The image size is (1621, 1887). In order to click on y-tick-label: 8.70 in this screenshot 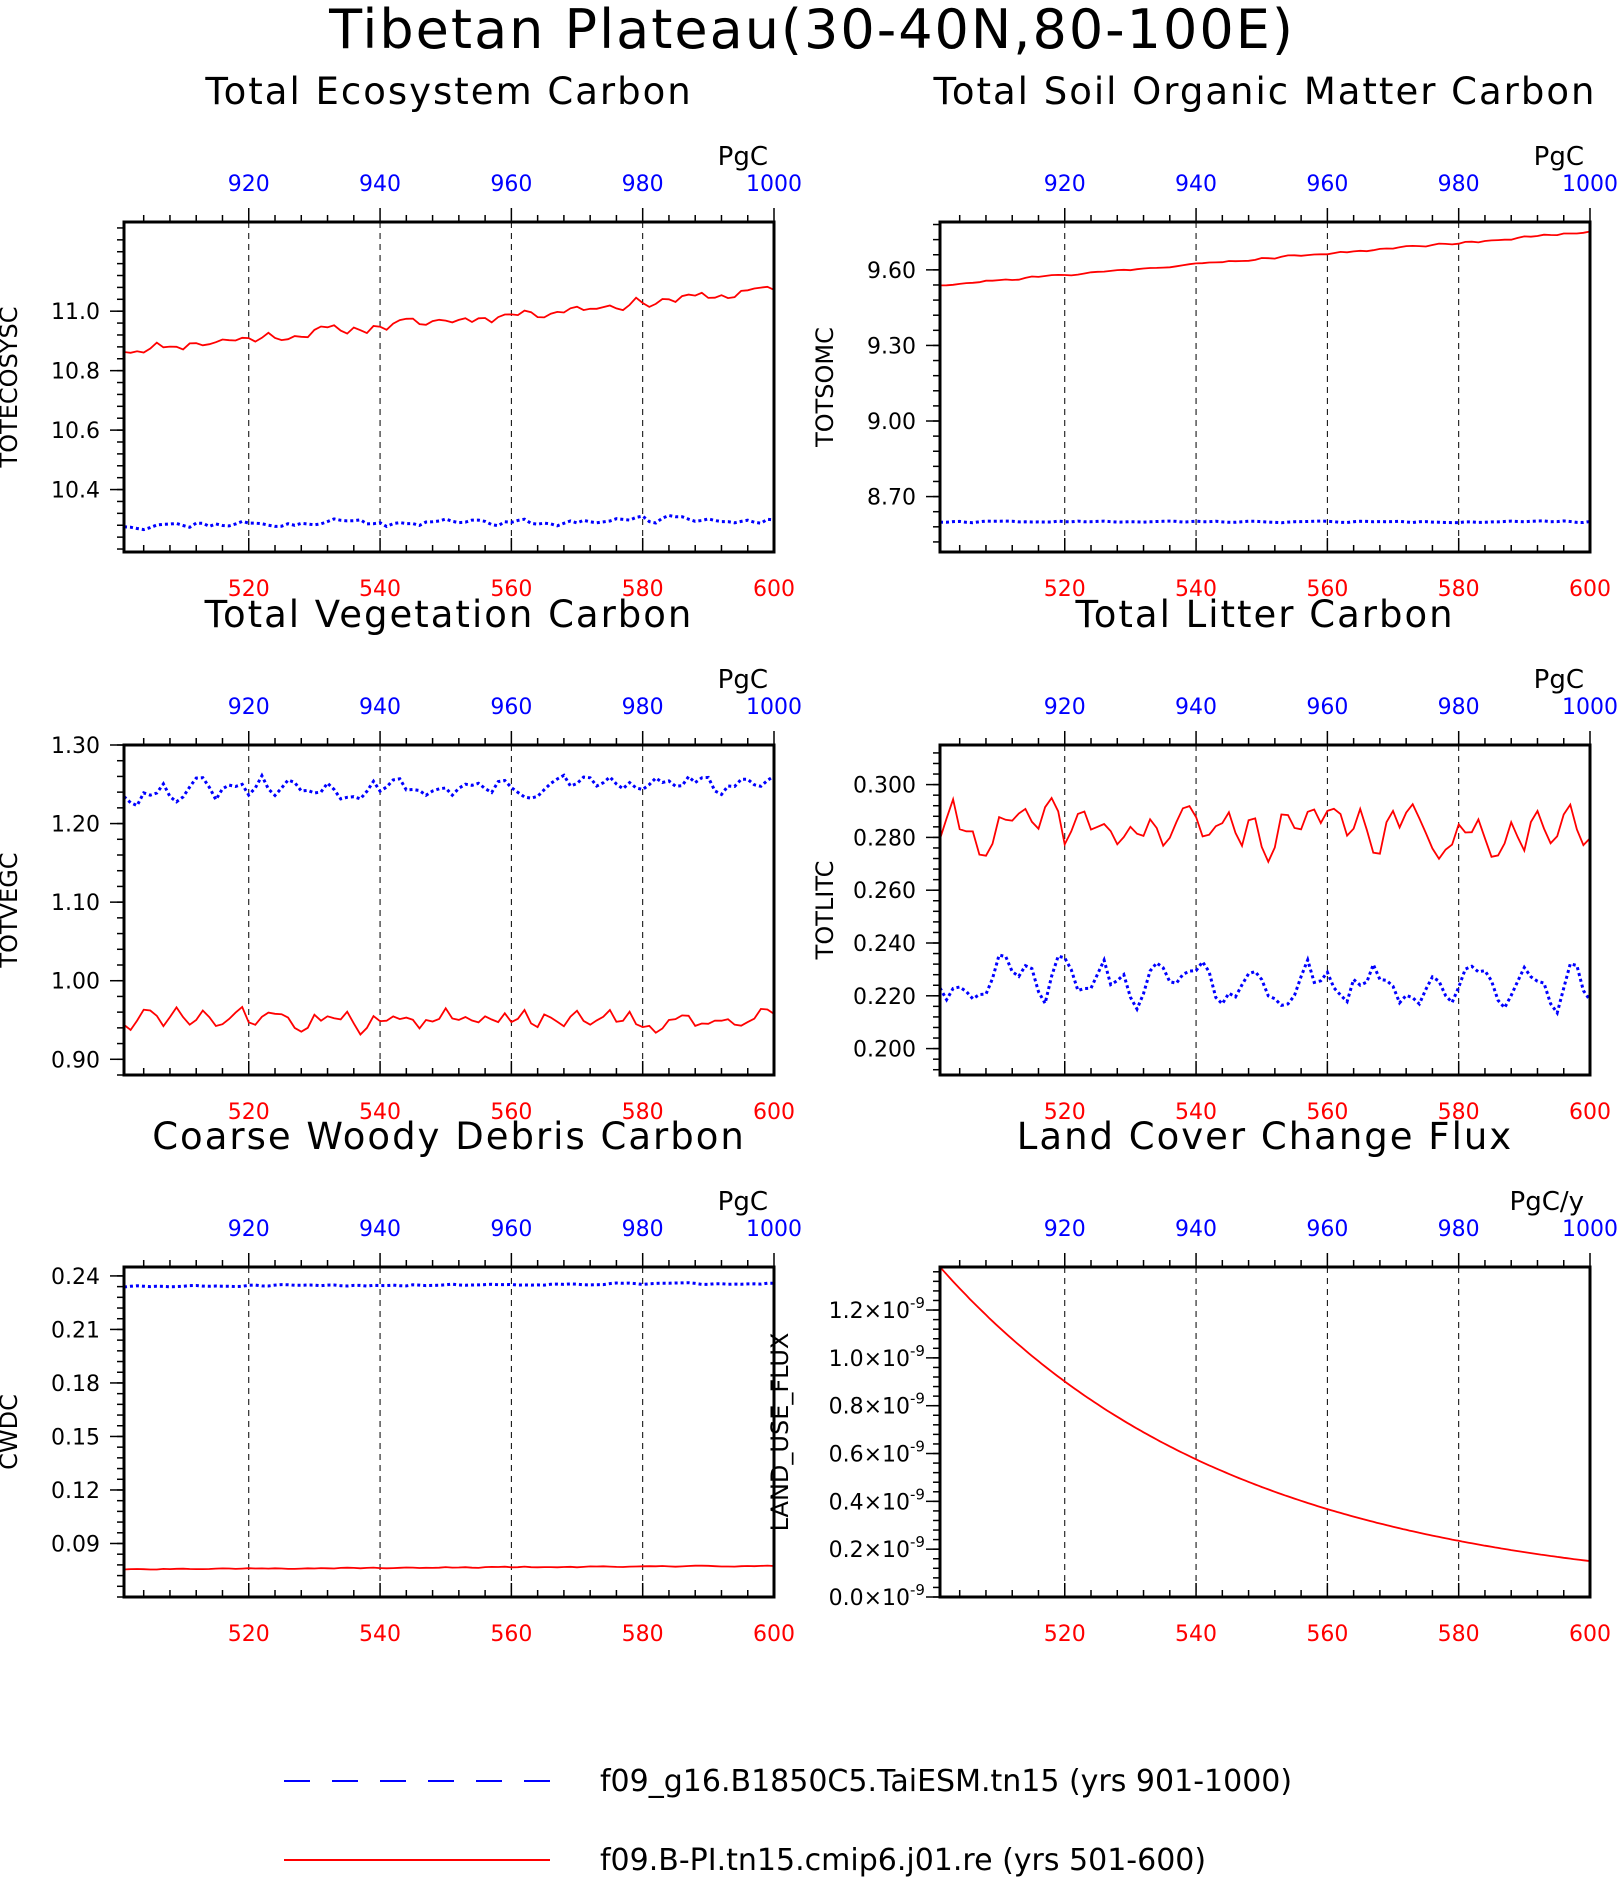, I will do `click(891, 498)`.